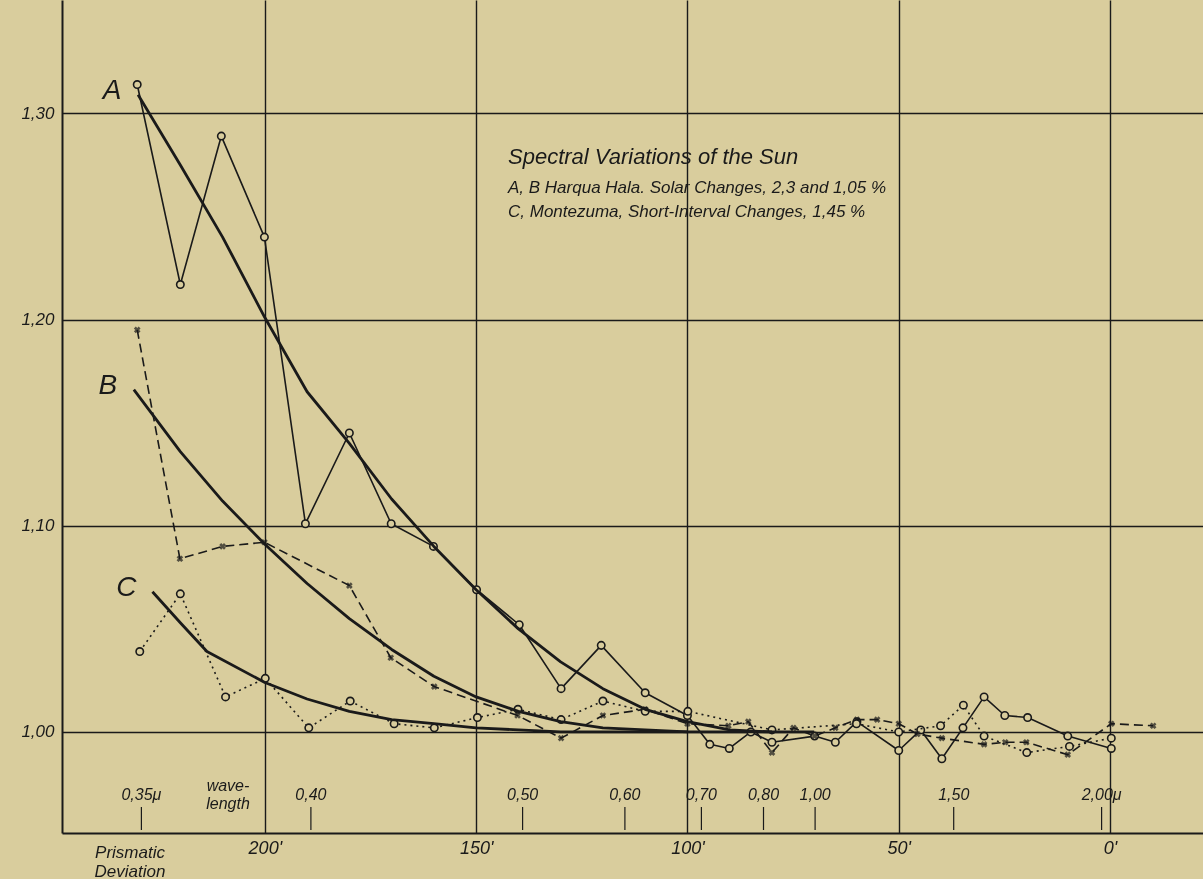 The width and height of the screenshot is (1203, 879). Describe the element at coordinates (38, 320) in the screenshot. I see `y-tick-label: 1,20` at that location.